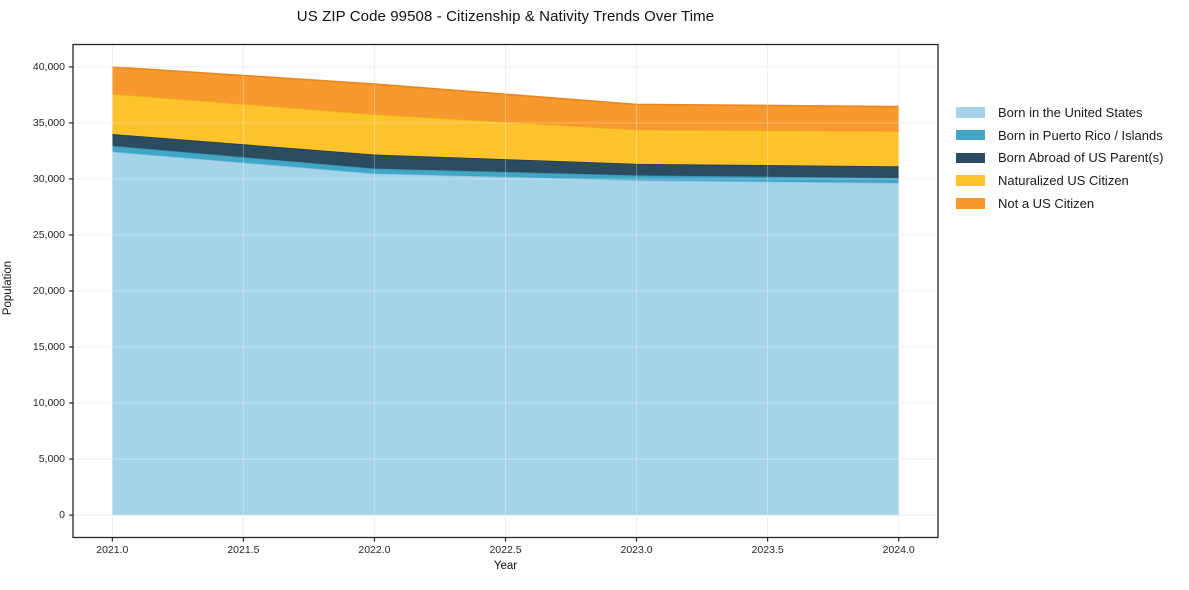 The height and width of the screenshot is (590, 1189). What do you see at coordinates (8, 288) in the screenshot?
I see `y-axis-label: Population` at bounding box center [8, 288].